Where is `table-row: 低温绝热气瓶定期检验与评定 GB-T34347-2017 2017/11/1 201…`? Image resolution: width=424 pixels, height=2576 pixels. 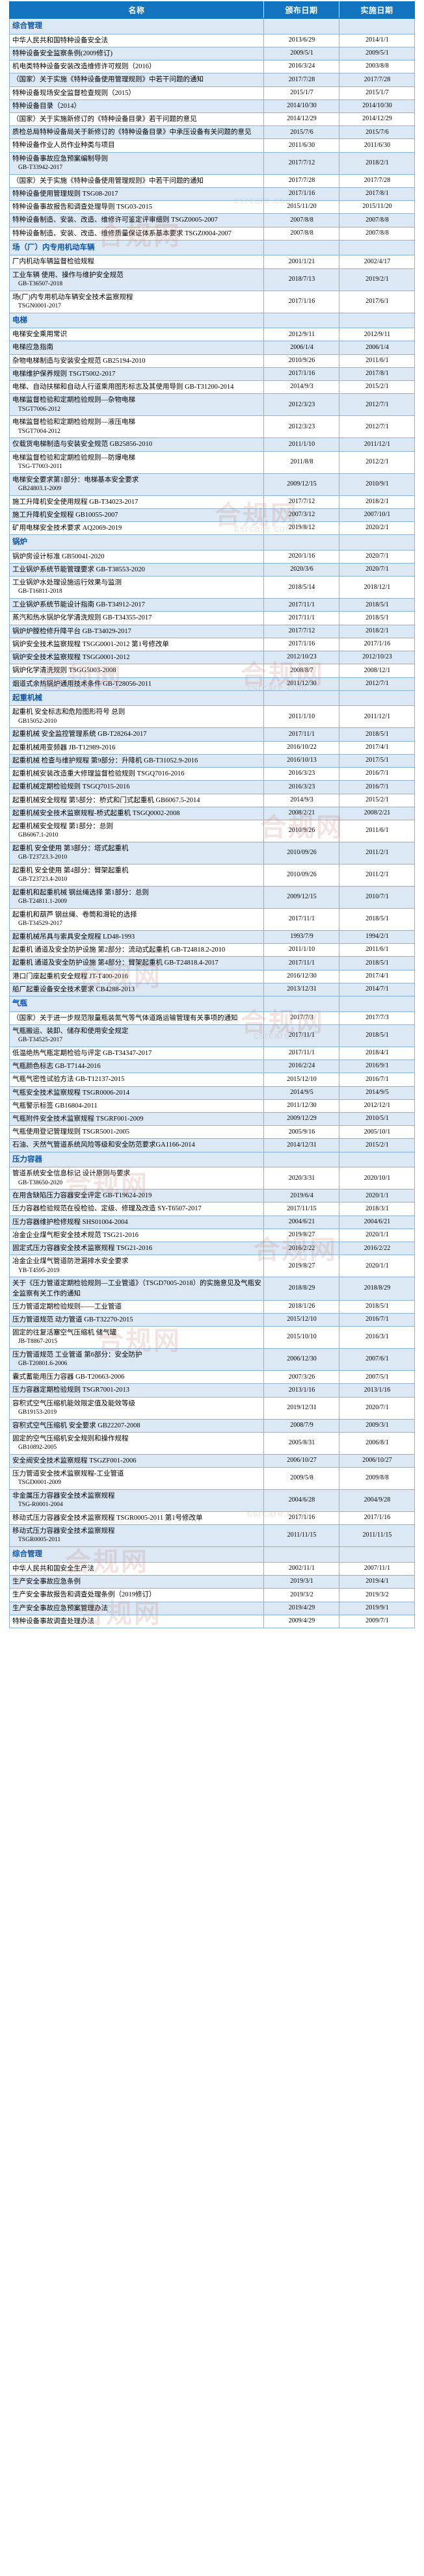 table-row: 低温绝热气瓶定期检验与评定 GB-T34347-2017 2017/11/1 201… is located at coordinates (212, 1053).